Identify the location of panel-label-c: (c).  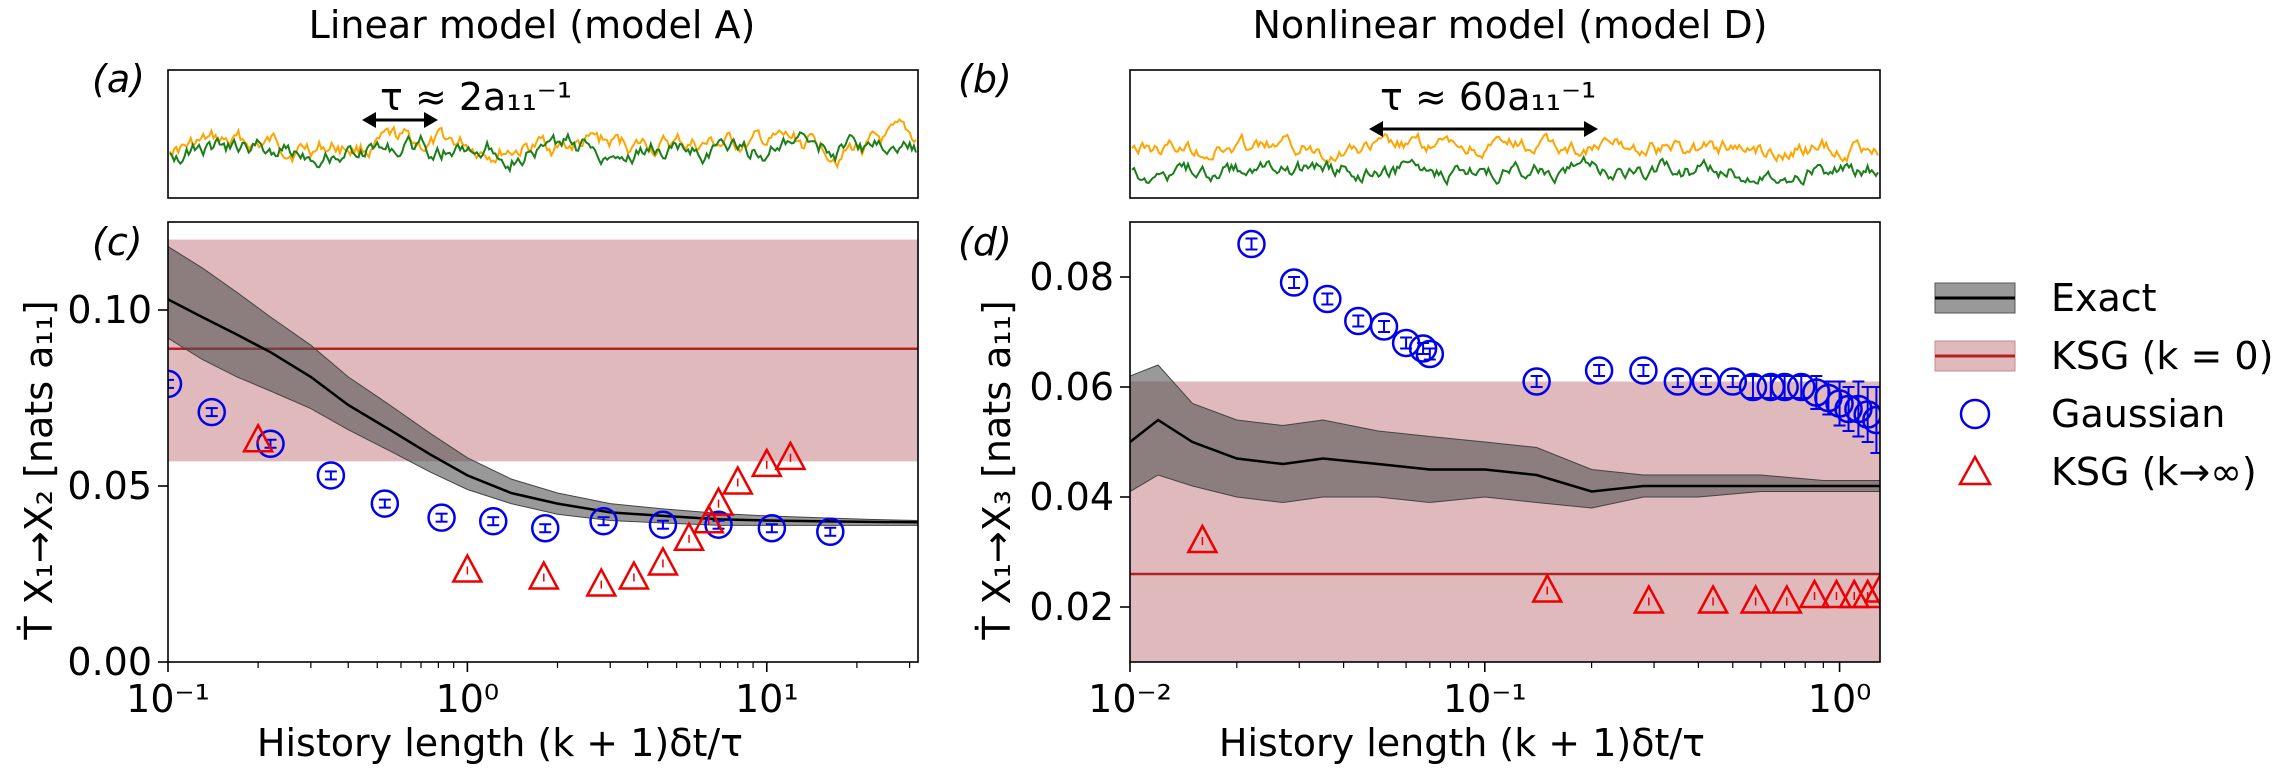
(117, 242).